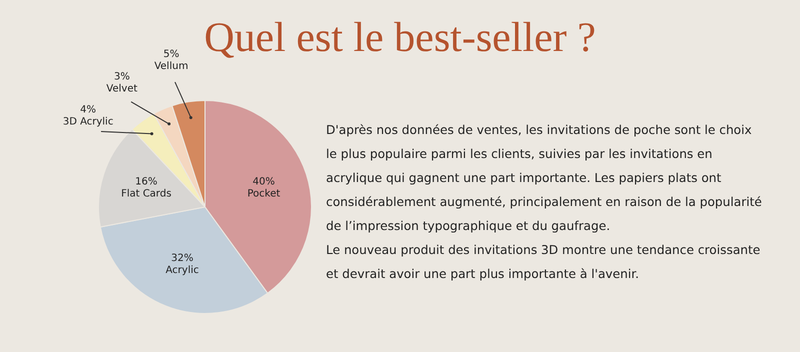 This screenshot has height=352, width=800. What do you see at coordinates (182, 270) in the screenshot?
I see `slice-label: Acrylic` at bounding box center [182, 270].